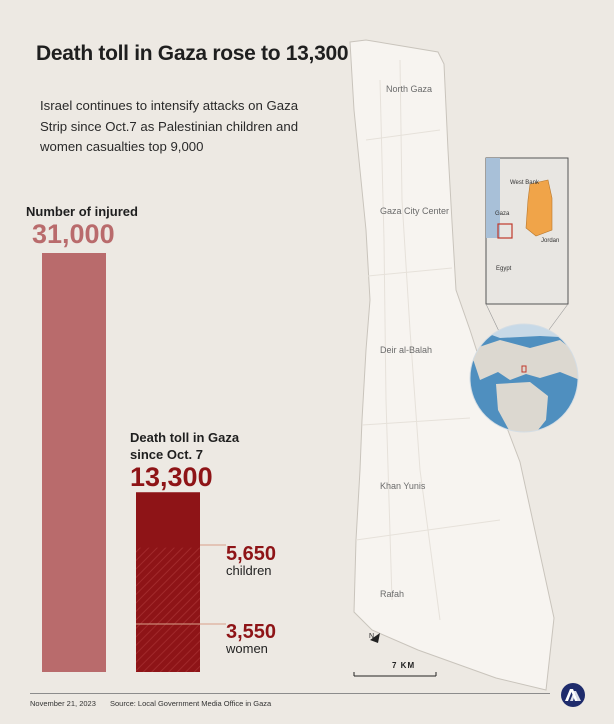 The height and width of the screenshot is (724, 614). I want to click on svg-text: 7 KM, so click(403, 665).